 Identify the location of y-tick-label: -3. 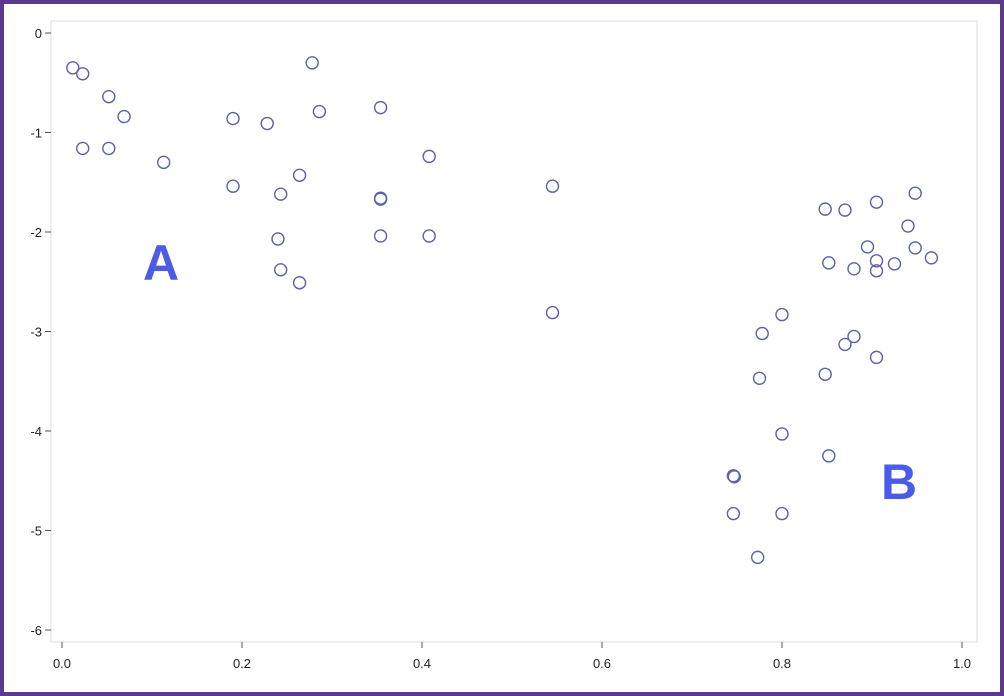
(36, 332).